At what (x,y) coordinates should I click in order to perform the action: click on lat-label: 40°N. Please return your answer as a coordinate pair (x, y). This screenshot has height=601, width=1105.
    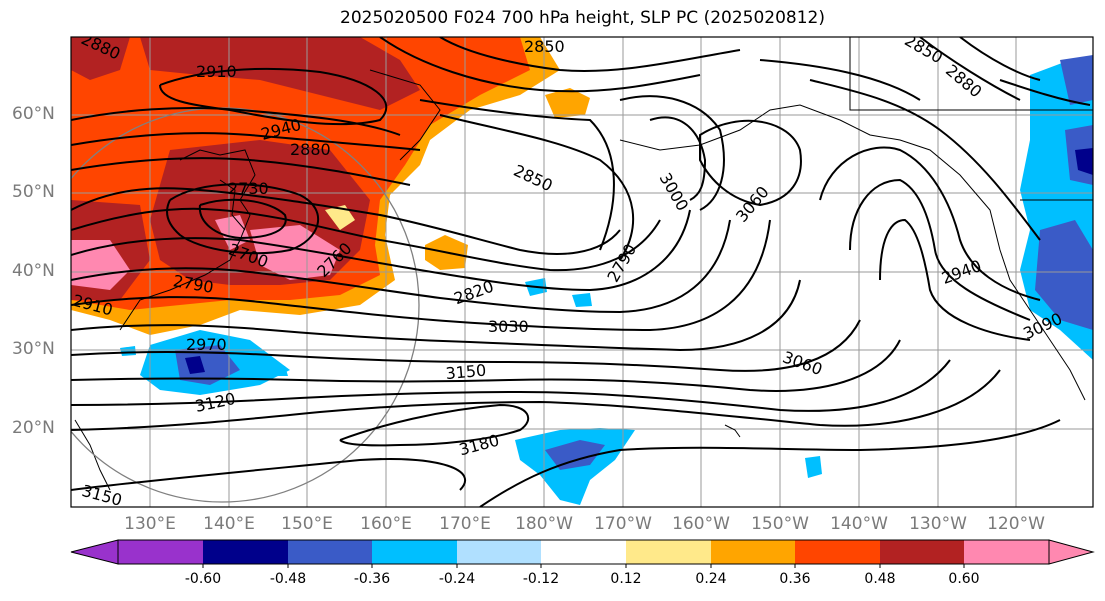
    Looking at the image, I should click on (33, 271).